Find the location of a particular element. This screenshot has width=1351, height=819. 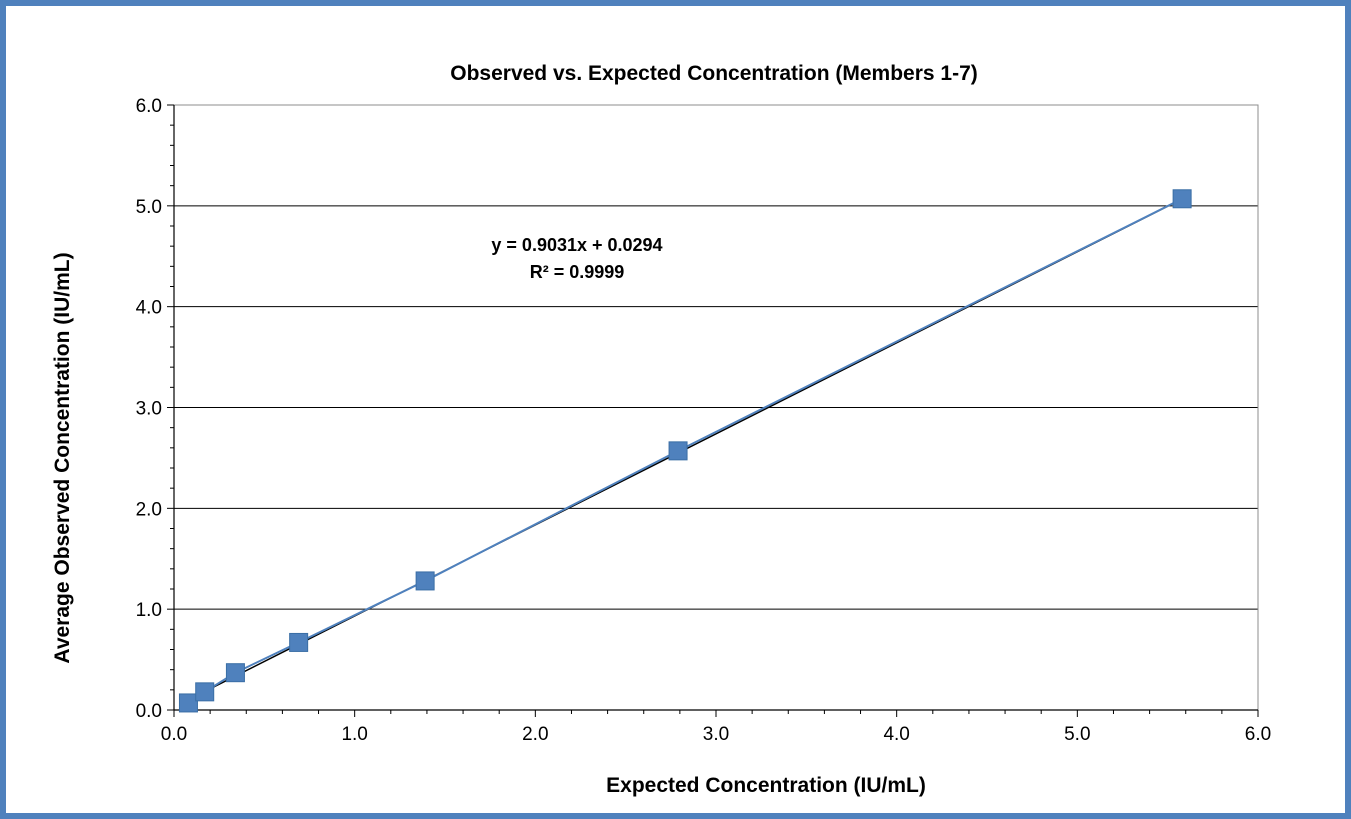

x-tick-label: 3.0 is located at coordinates (716, 734).